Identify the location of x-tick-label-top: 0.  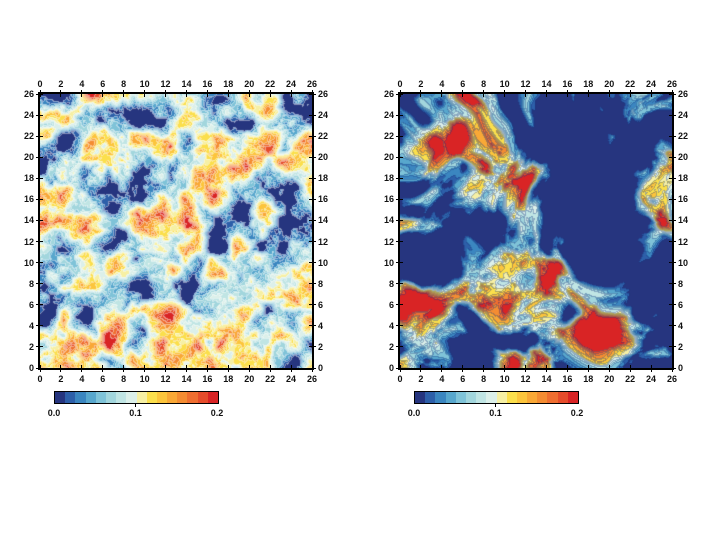
(400, 84).